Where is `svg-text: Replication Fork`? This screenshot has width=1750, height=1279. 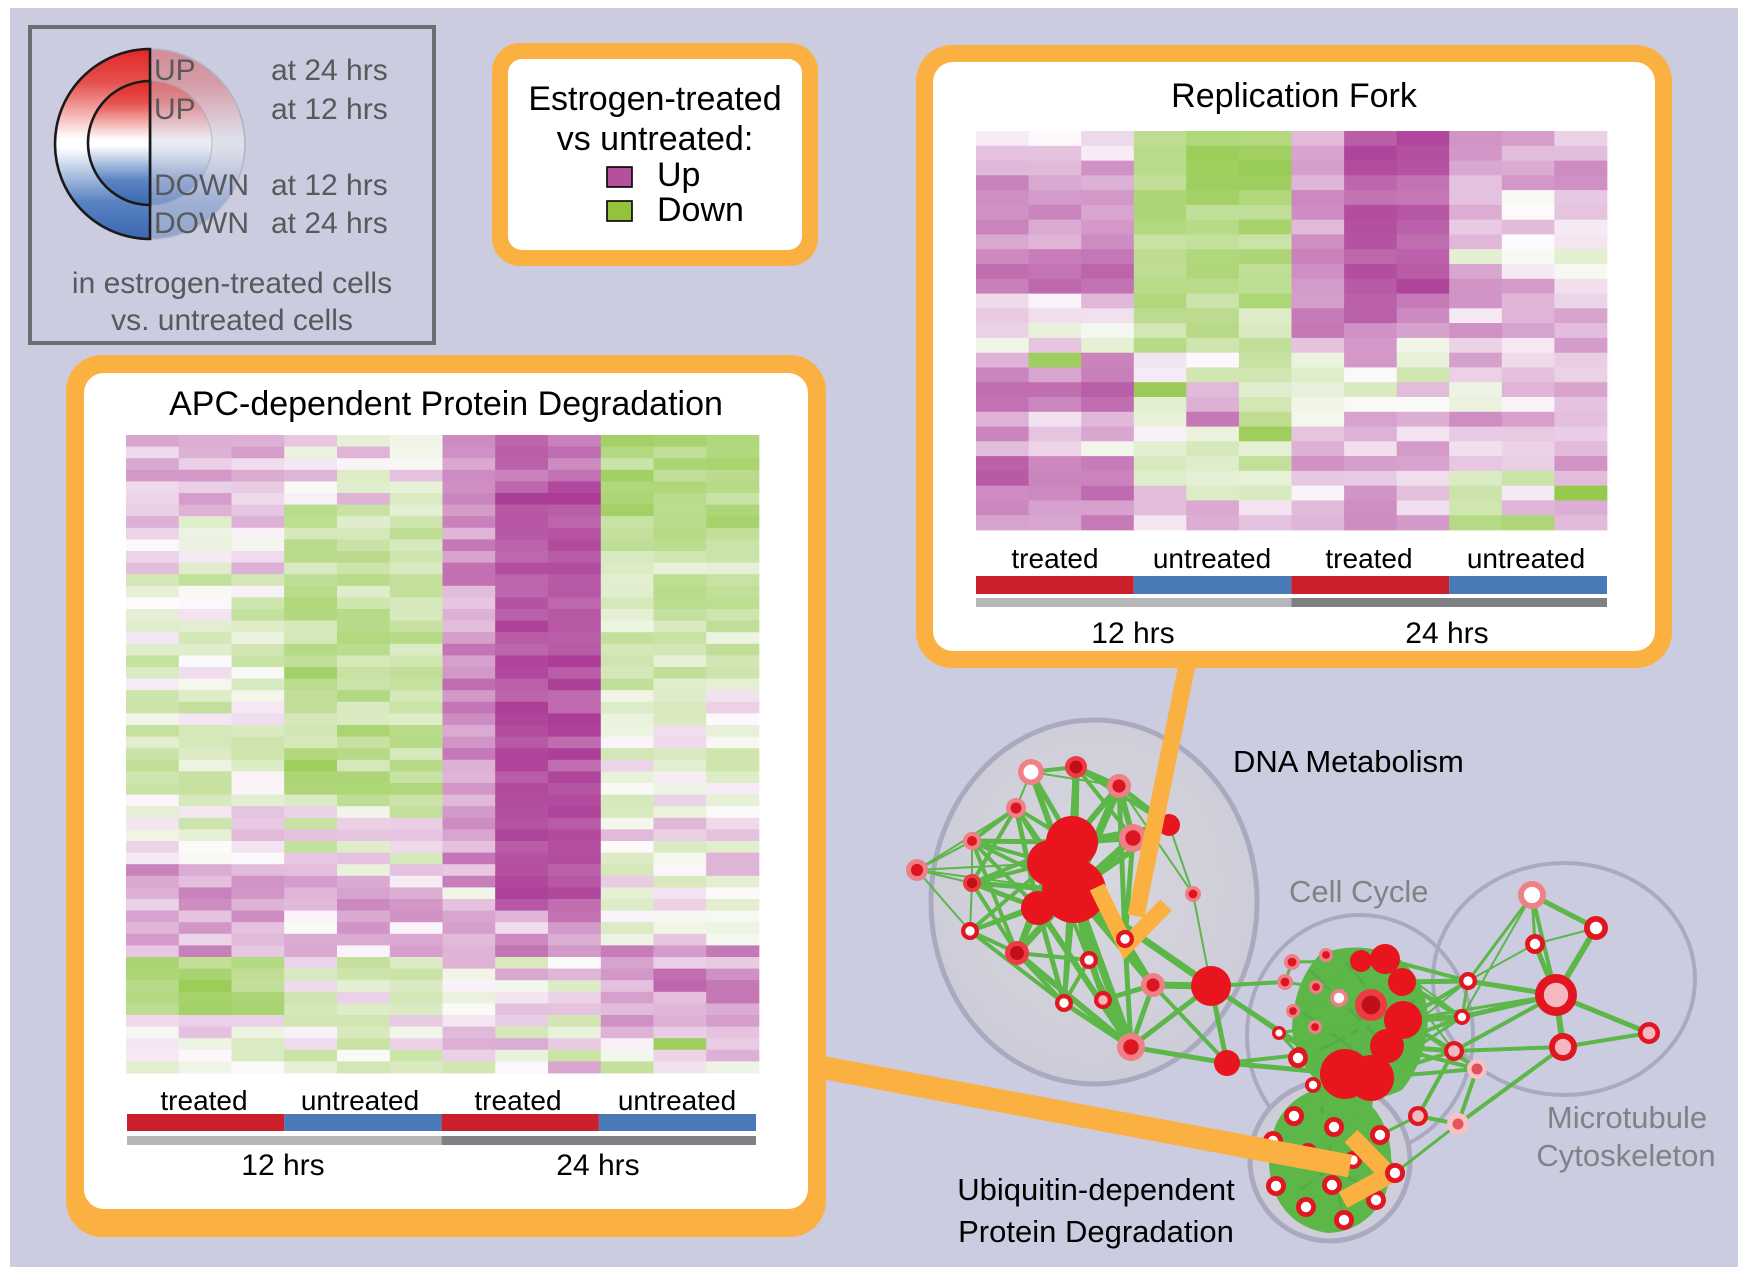
svg-text: Replication Fork is located at coordinates (1294, 96).